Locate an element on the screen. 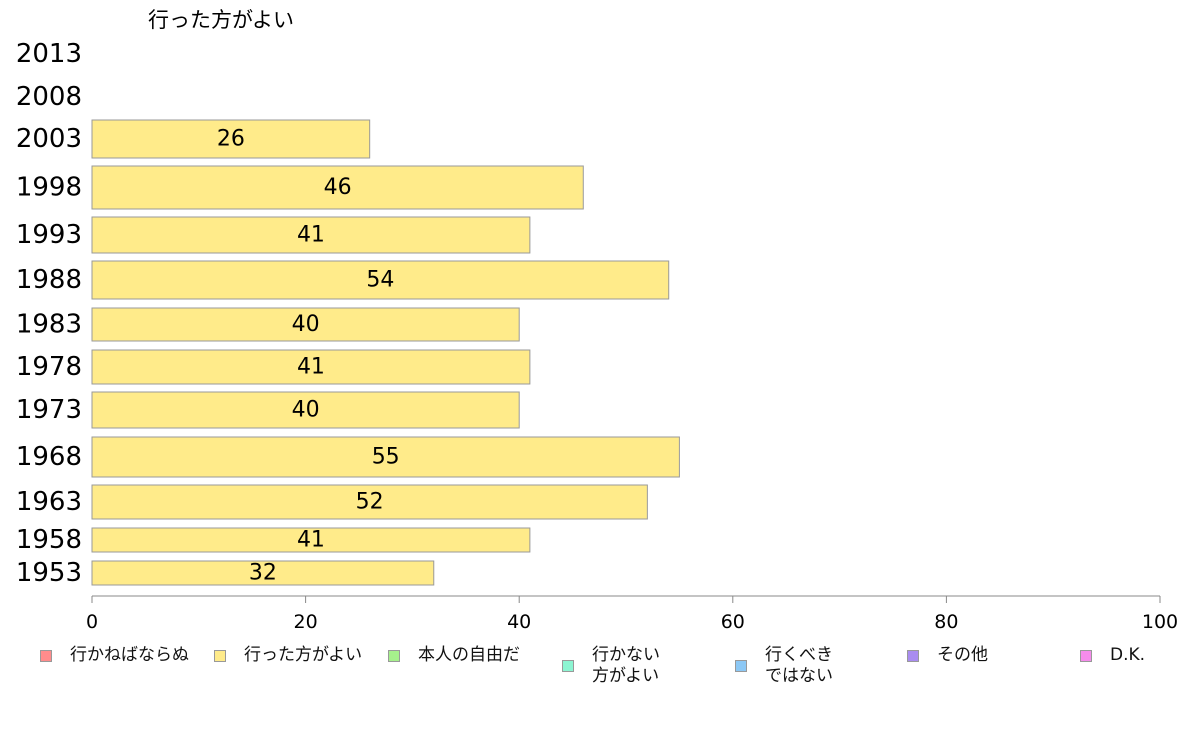  x-tick-label: 40 is located at coordinates (519, 622).